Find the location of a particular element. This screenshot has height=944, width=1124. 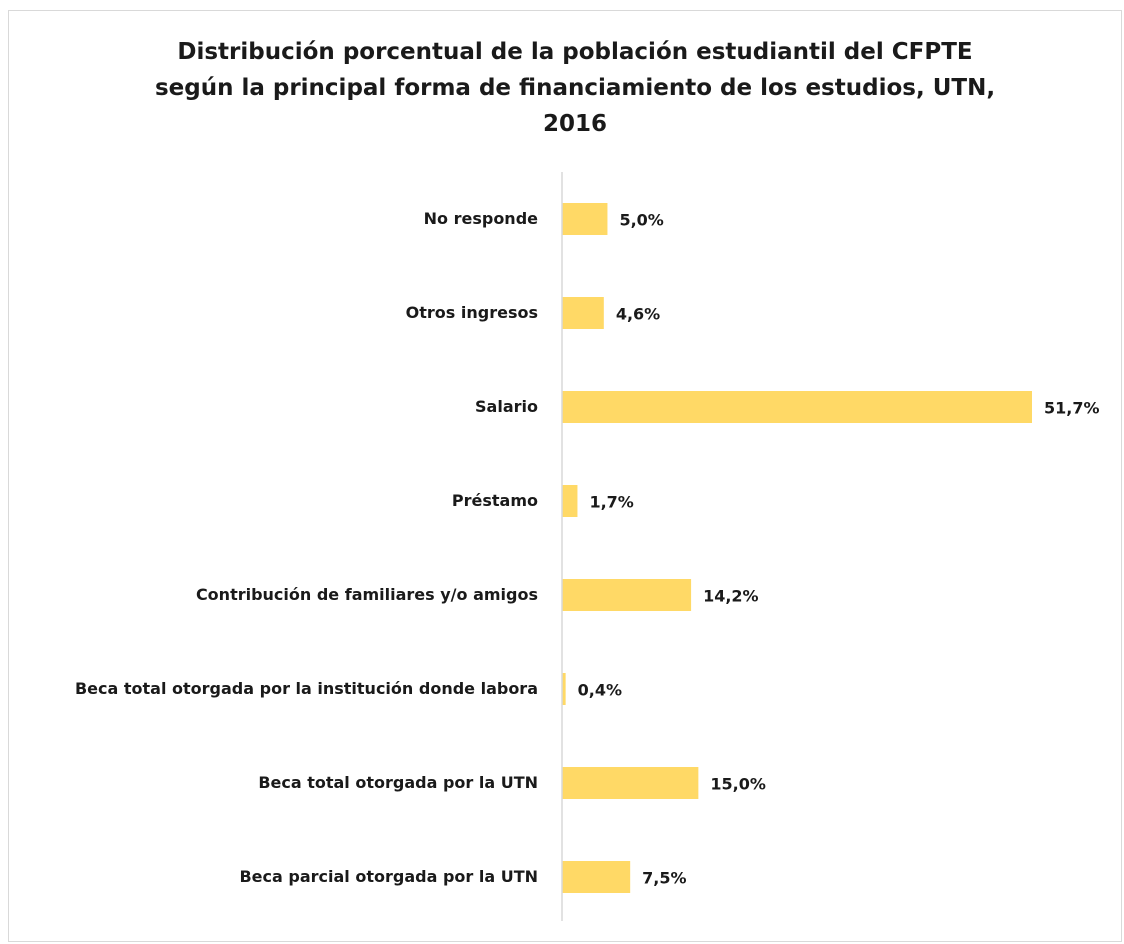

category-label: Contribución de familiares y/o amigos is located at coordinates (366, 594).